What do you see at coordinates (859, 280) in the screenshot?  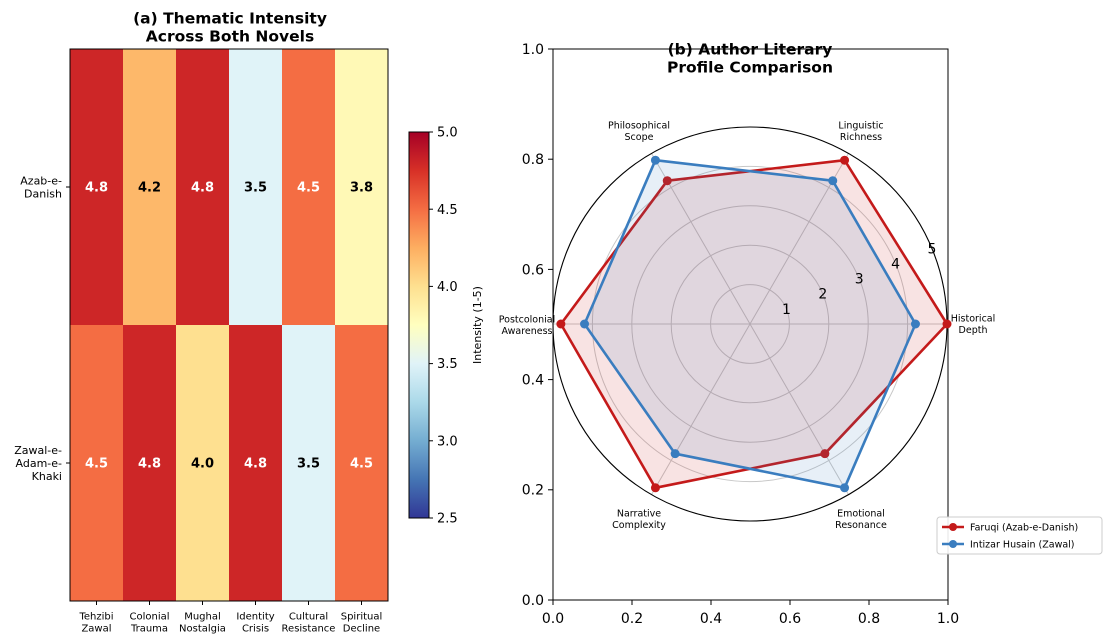 I see `radial-tick-label: 3` at bounding box center [859, 280].